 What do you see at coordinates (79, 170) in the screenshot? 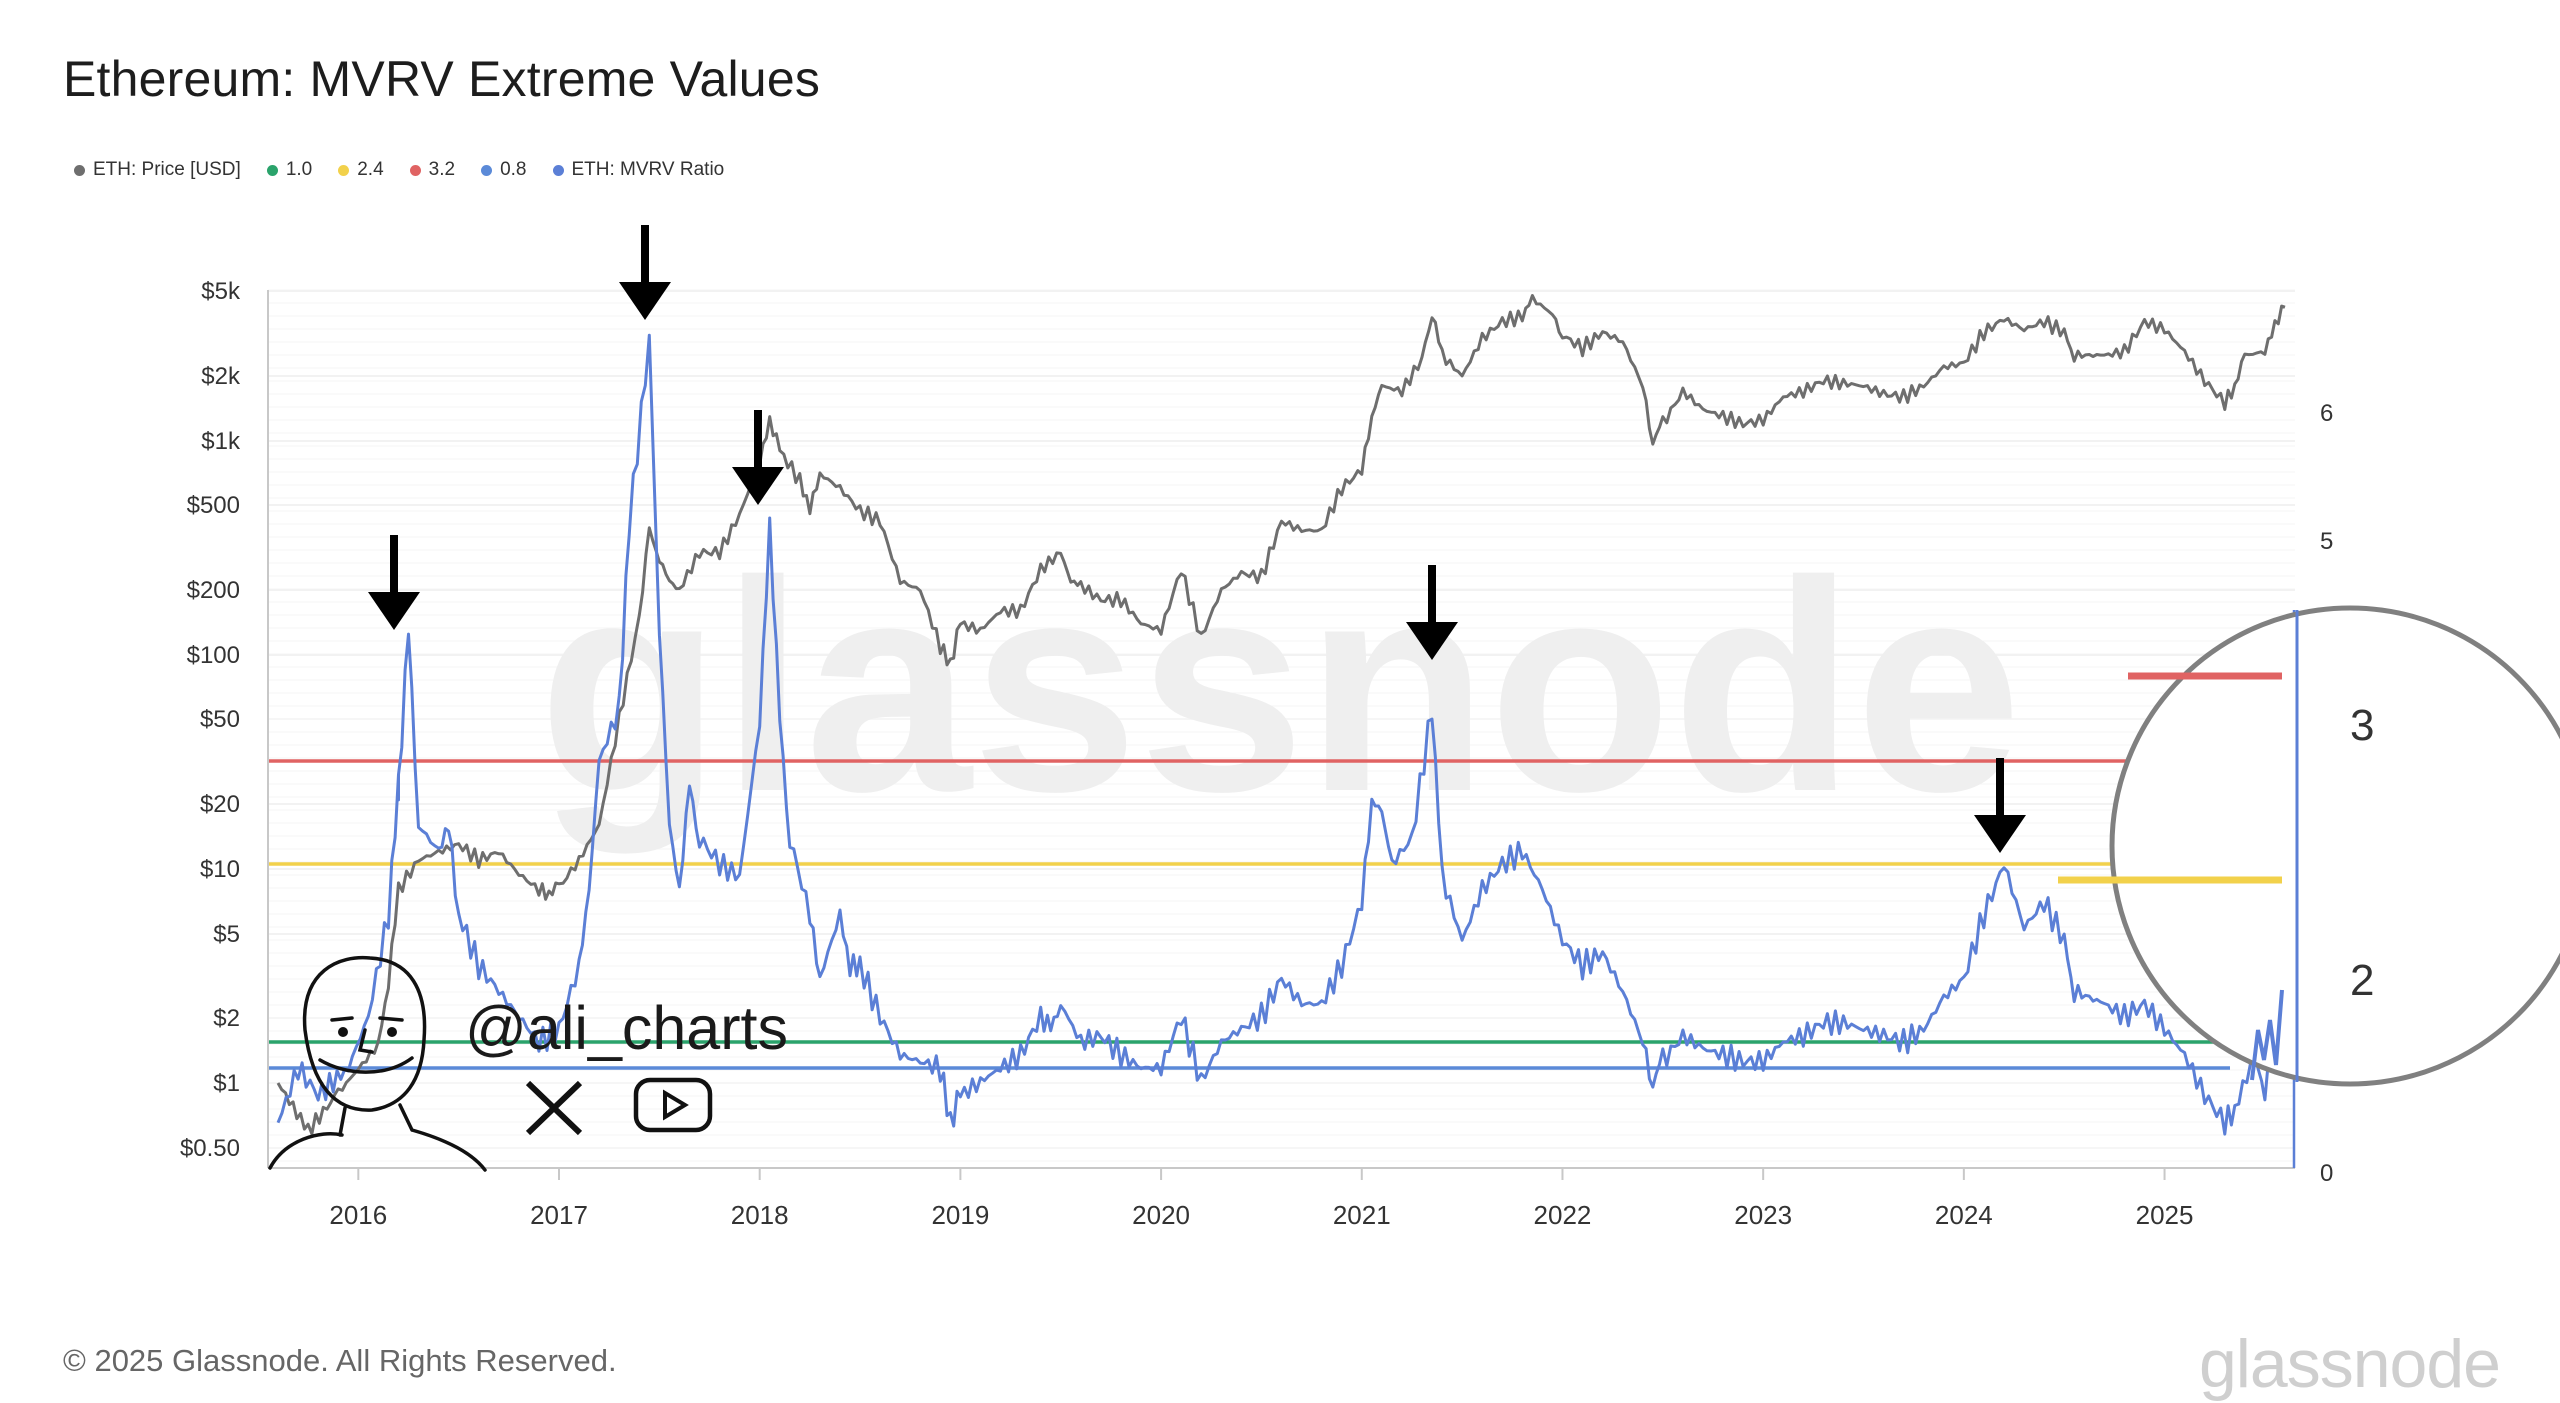
I see `legend-dot-price` at bounding box center [79, 170].